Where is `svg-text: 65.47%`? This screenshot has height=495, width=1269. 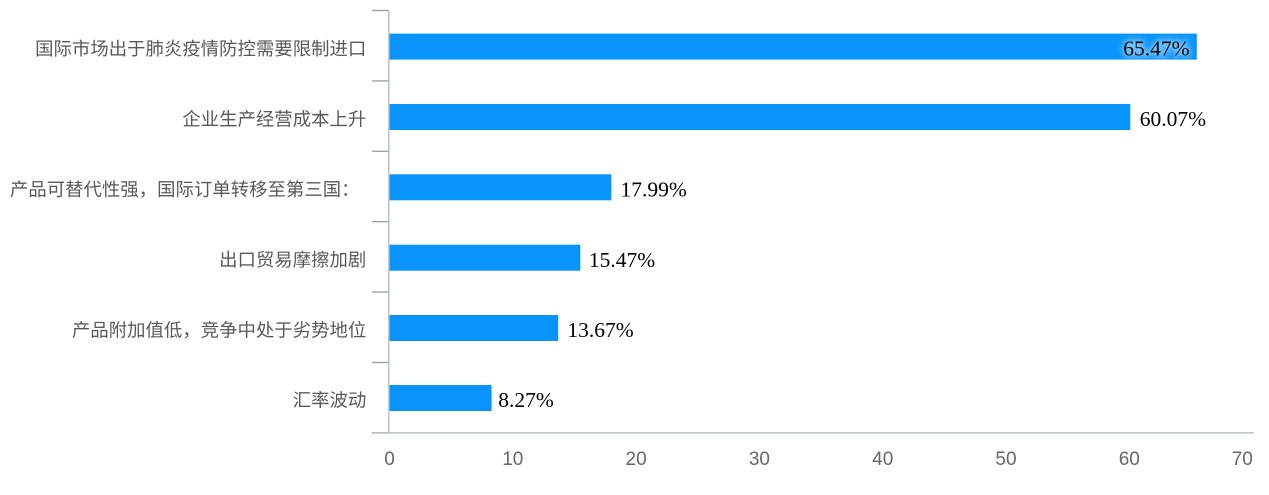 svg-text: 65.47% is located at coordinates (1156, 49).